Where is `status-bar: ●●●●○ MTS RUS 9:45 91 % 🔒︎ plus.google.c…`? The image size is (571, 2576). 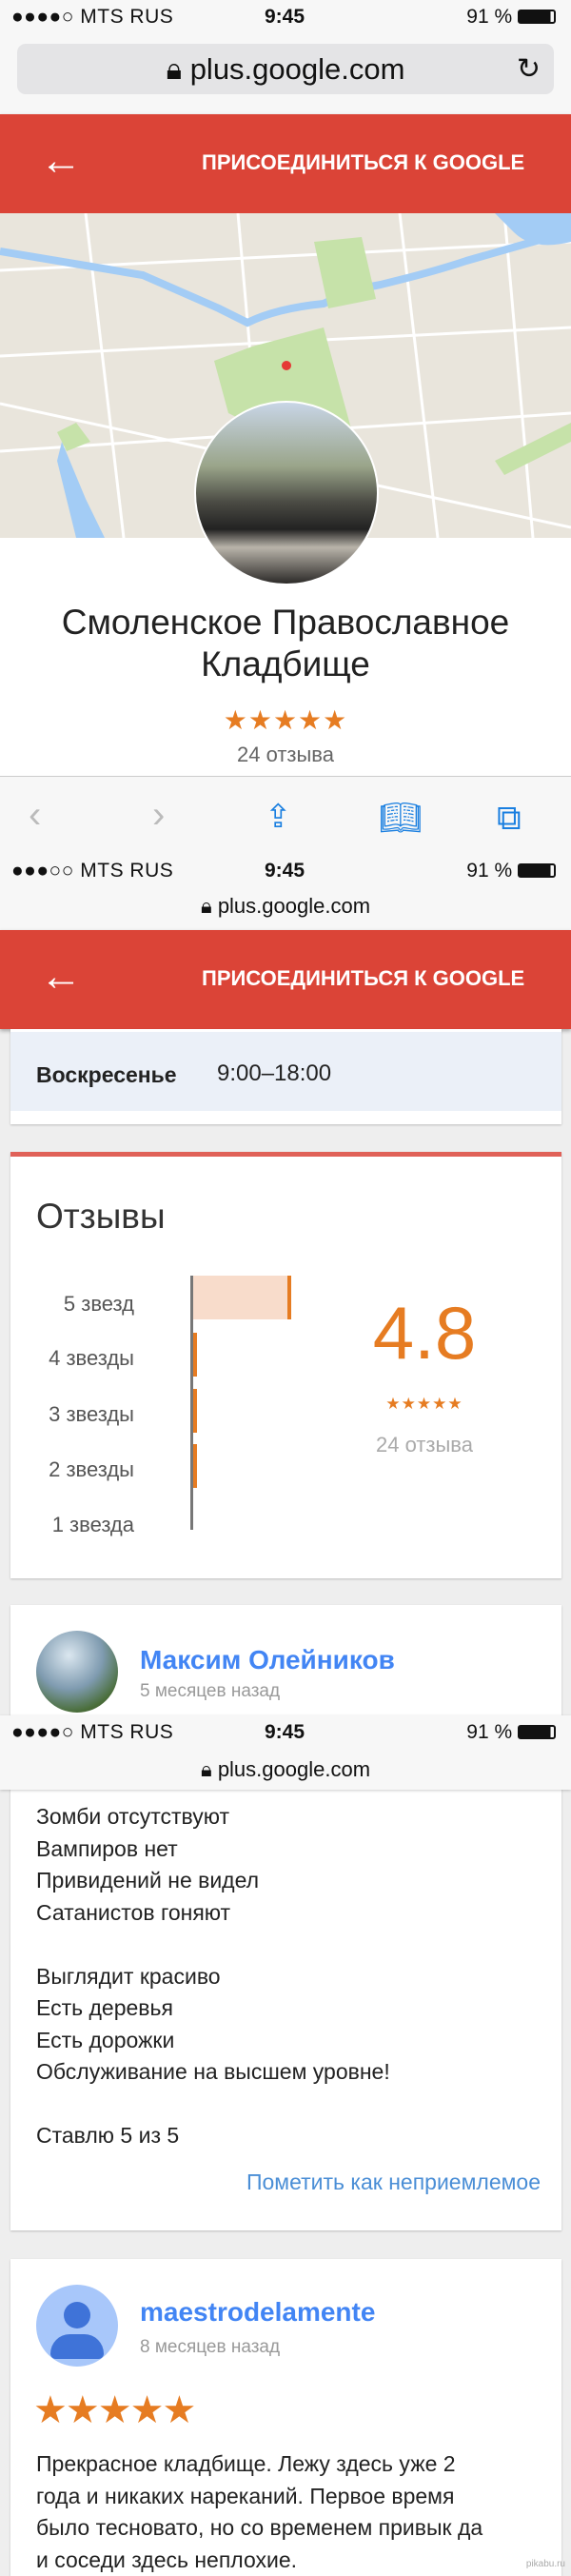 status-bar: ●●●●○ MTS RUS 9:45 91 % 🔒︎ plus.google.c… is located at coordinates (285, 1753).